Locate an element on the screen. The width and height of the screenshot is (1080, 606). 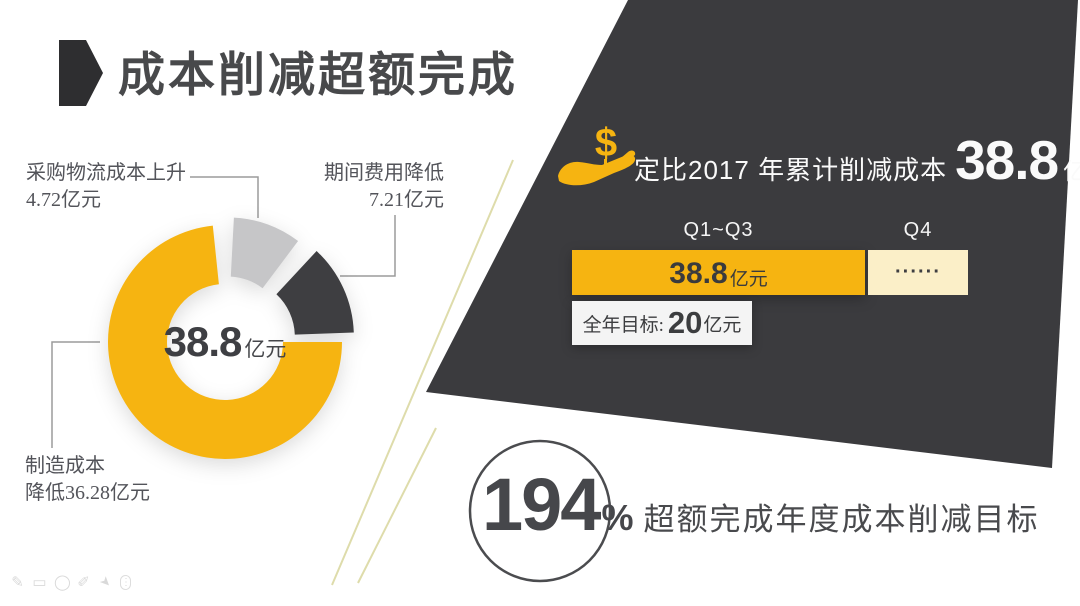
bar-q4-placeholder: ······ is located at coordinates (918, 272).